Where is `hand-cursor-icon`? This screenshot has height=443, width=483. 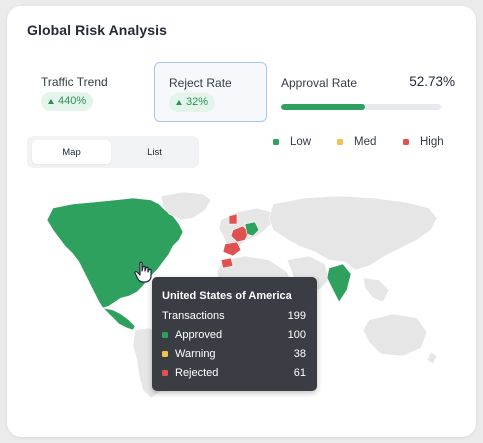
hand-cursor-icon is located at coordinates (143, 272).